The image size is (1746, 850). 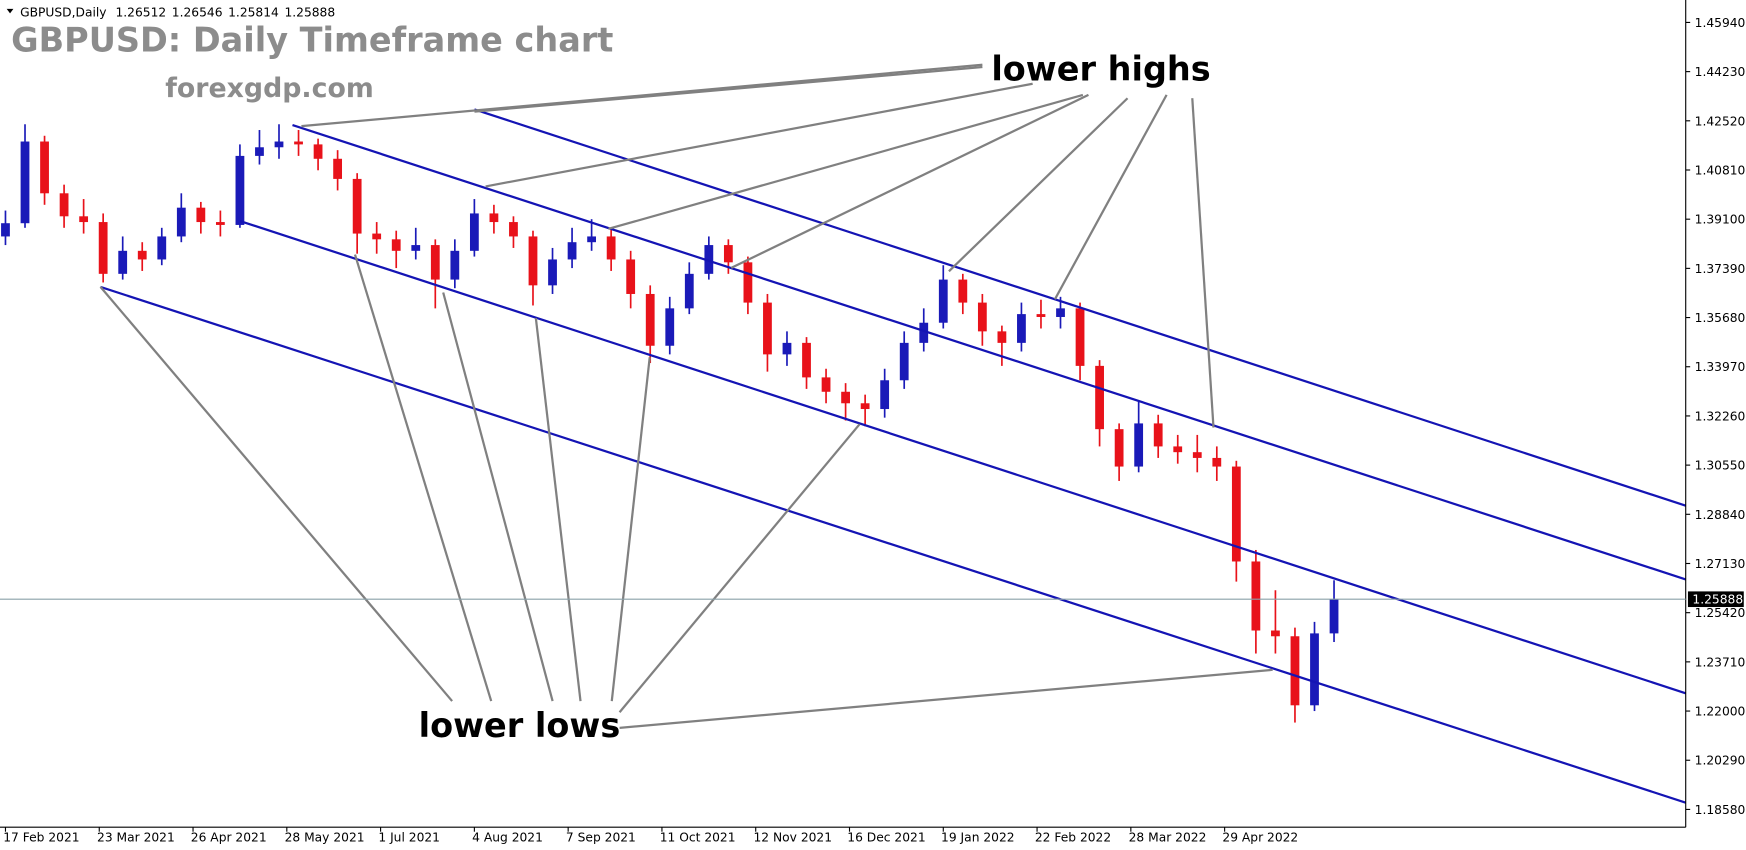 What do you see at coordinates (1720, 761) in the screenshot?
I see `y-tick-label: 1.20290` at bounding box center [1720, 761].